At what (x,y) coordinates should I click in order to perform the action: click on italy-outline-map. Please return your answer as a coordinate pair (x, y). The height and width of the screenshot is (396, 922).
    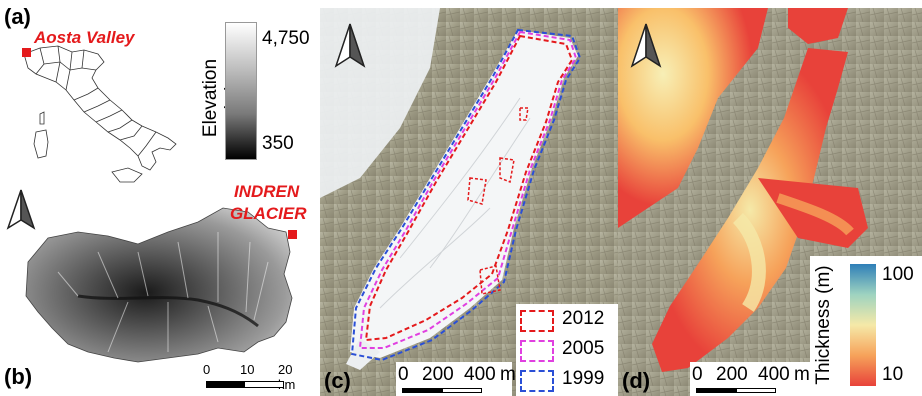
    Looking at the image, I should click on (100, 114).